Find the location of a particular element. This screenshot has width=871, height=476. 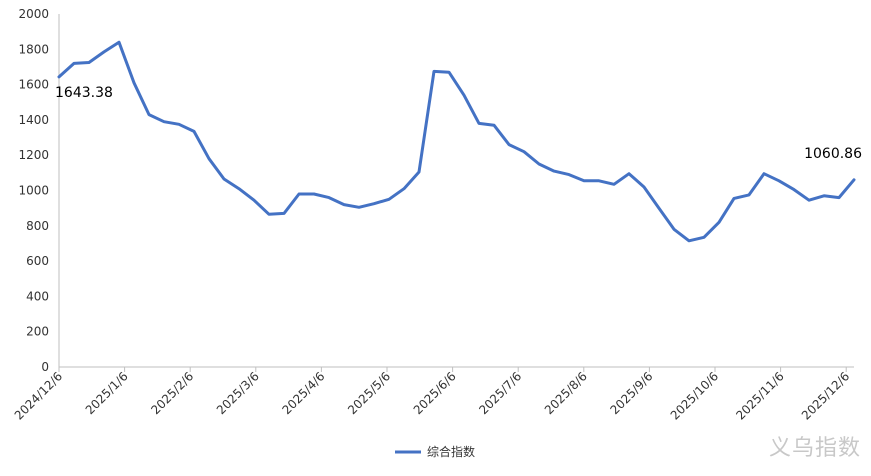

y-tick-label: 200 is located at coordinates (37, 332).